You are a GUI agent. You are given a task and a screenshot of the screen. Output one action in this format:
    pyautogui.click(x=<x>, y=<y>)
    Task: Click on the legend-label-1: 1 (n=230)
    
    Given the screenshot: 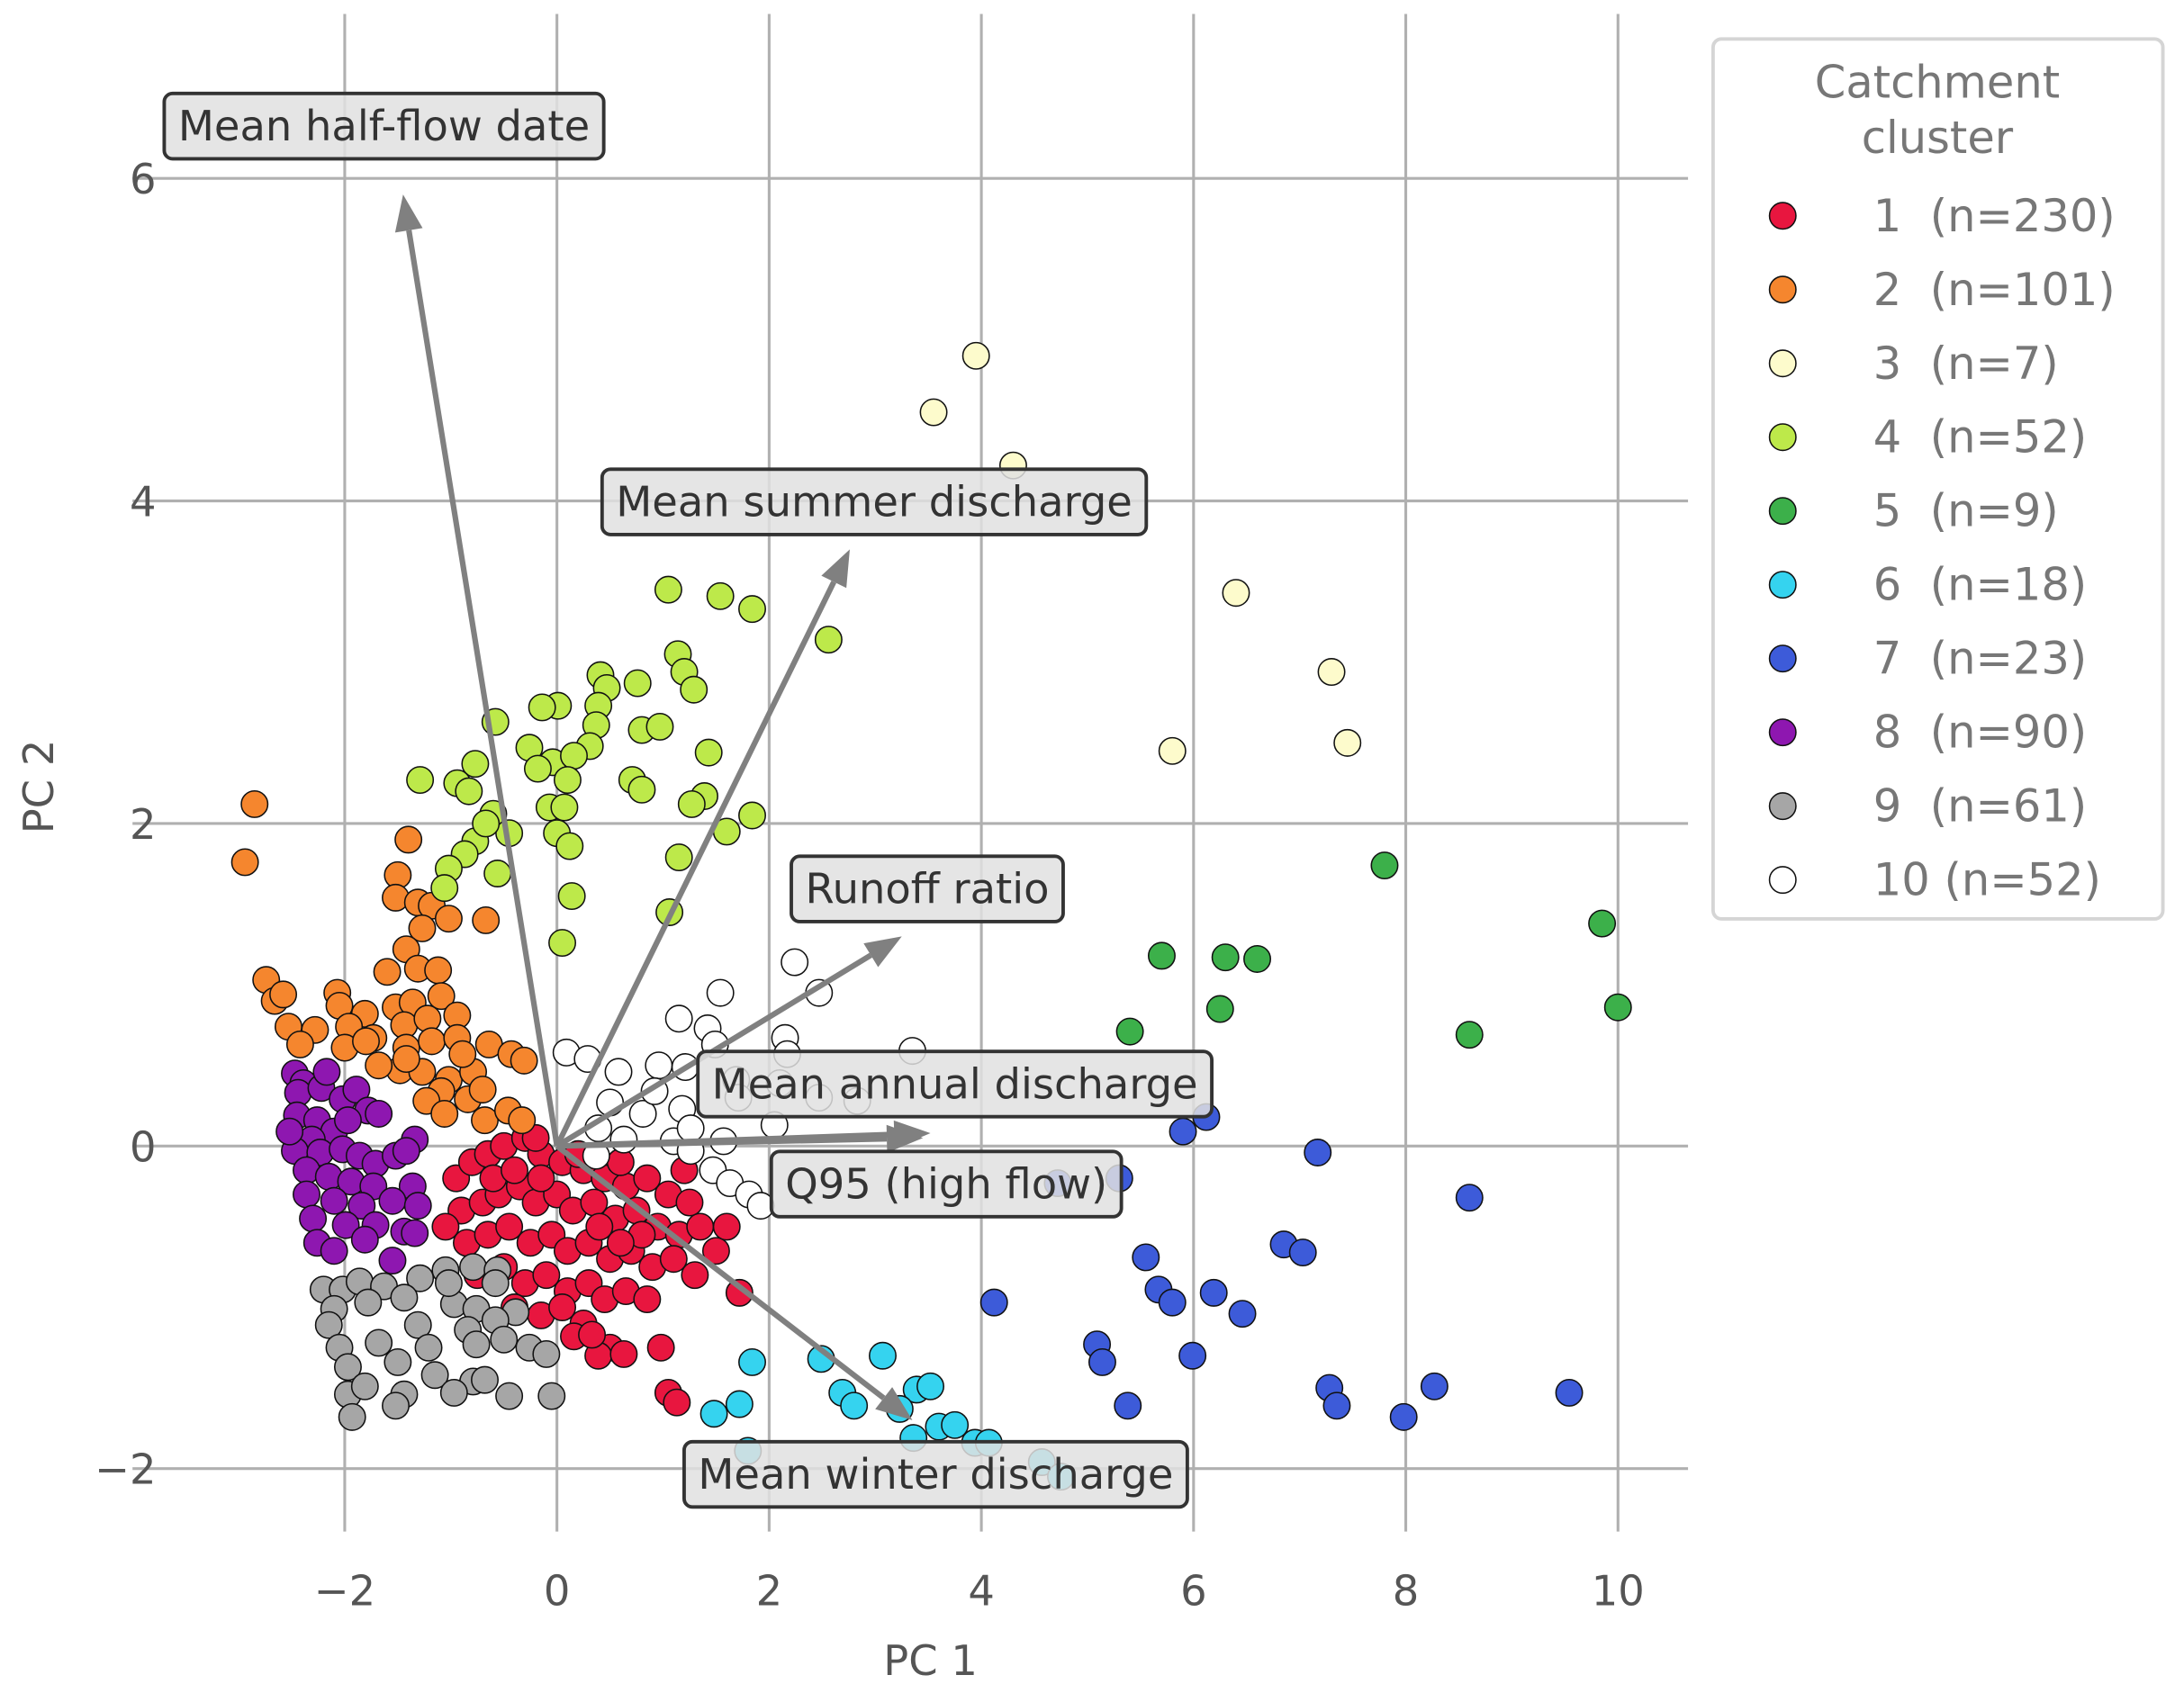 What is the action you would take?
    pyautogui.click(x=1994, y=216)
    